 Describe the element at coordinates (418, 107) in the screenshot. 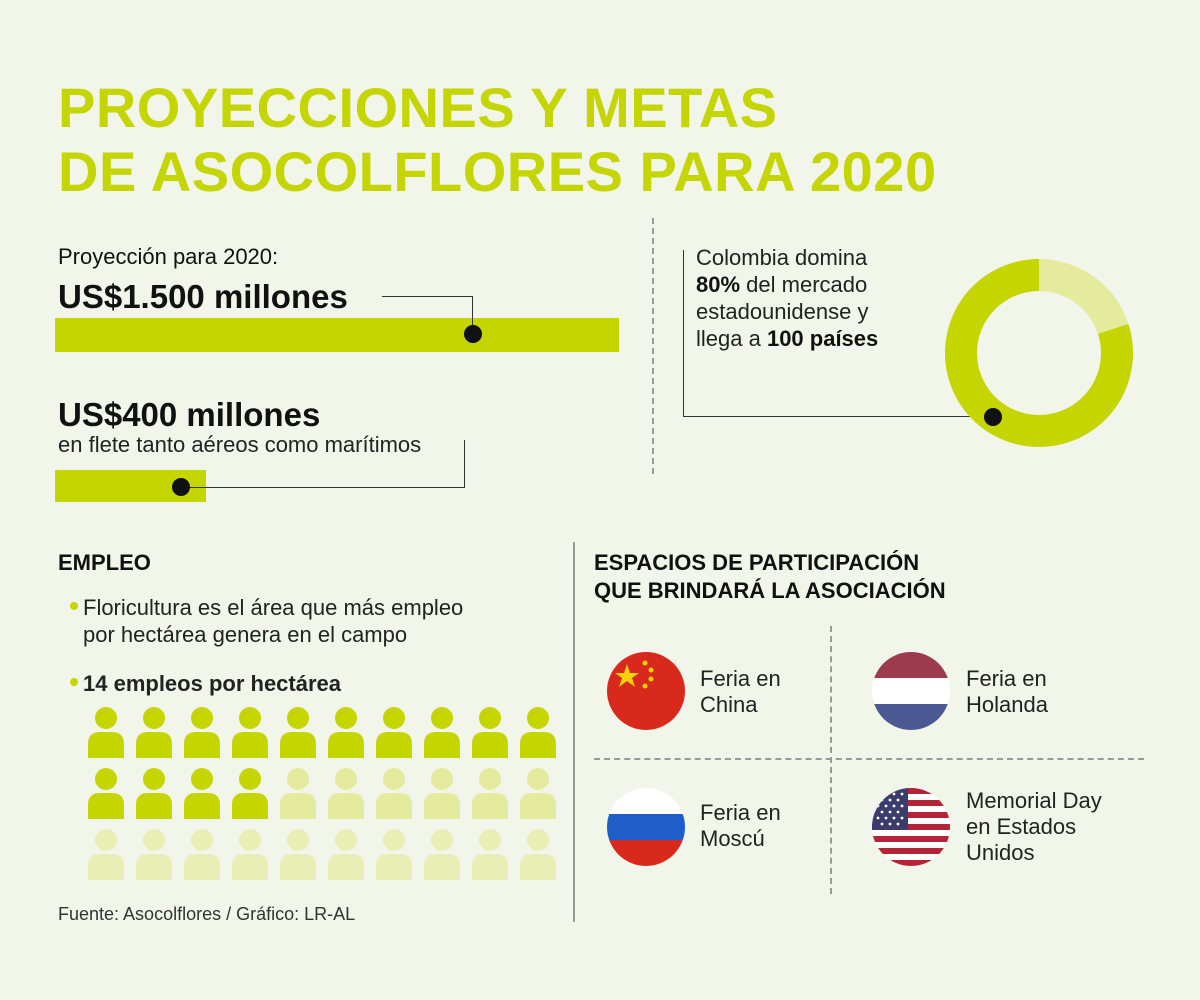

I see `title-line-1: PROYECCIONES Y METAS` at that location.